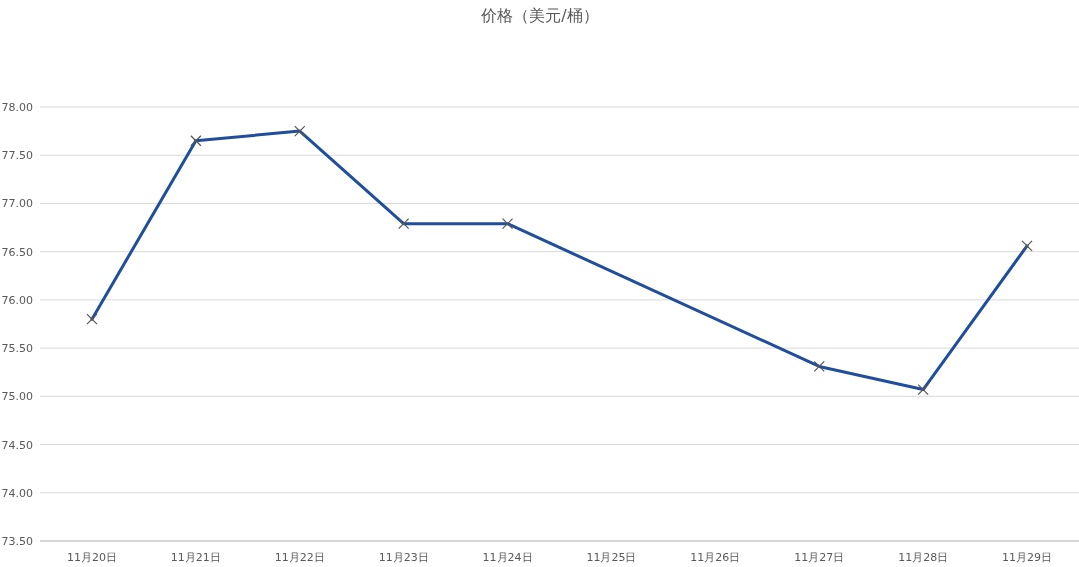 The height and width of the screenshot is (567, 1079). I want to click on x-tick-label: 11月24日, so click(507, 557).